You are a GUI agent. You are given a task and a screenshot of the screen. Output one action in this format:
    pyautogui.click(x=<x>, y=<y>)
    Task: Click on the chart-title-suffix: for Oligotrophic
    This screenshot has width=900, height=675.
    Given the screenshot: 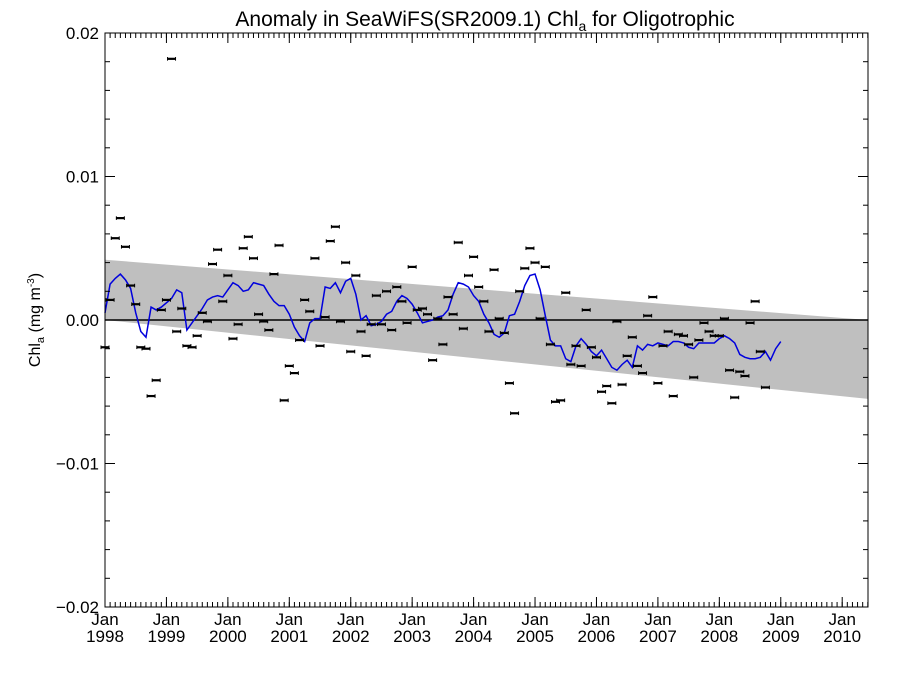 What is the action you would take?
    pyautogui.click(x=660, y=19)
    